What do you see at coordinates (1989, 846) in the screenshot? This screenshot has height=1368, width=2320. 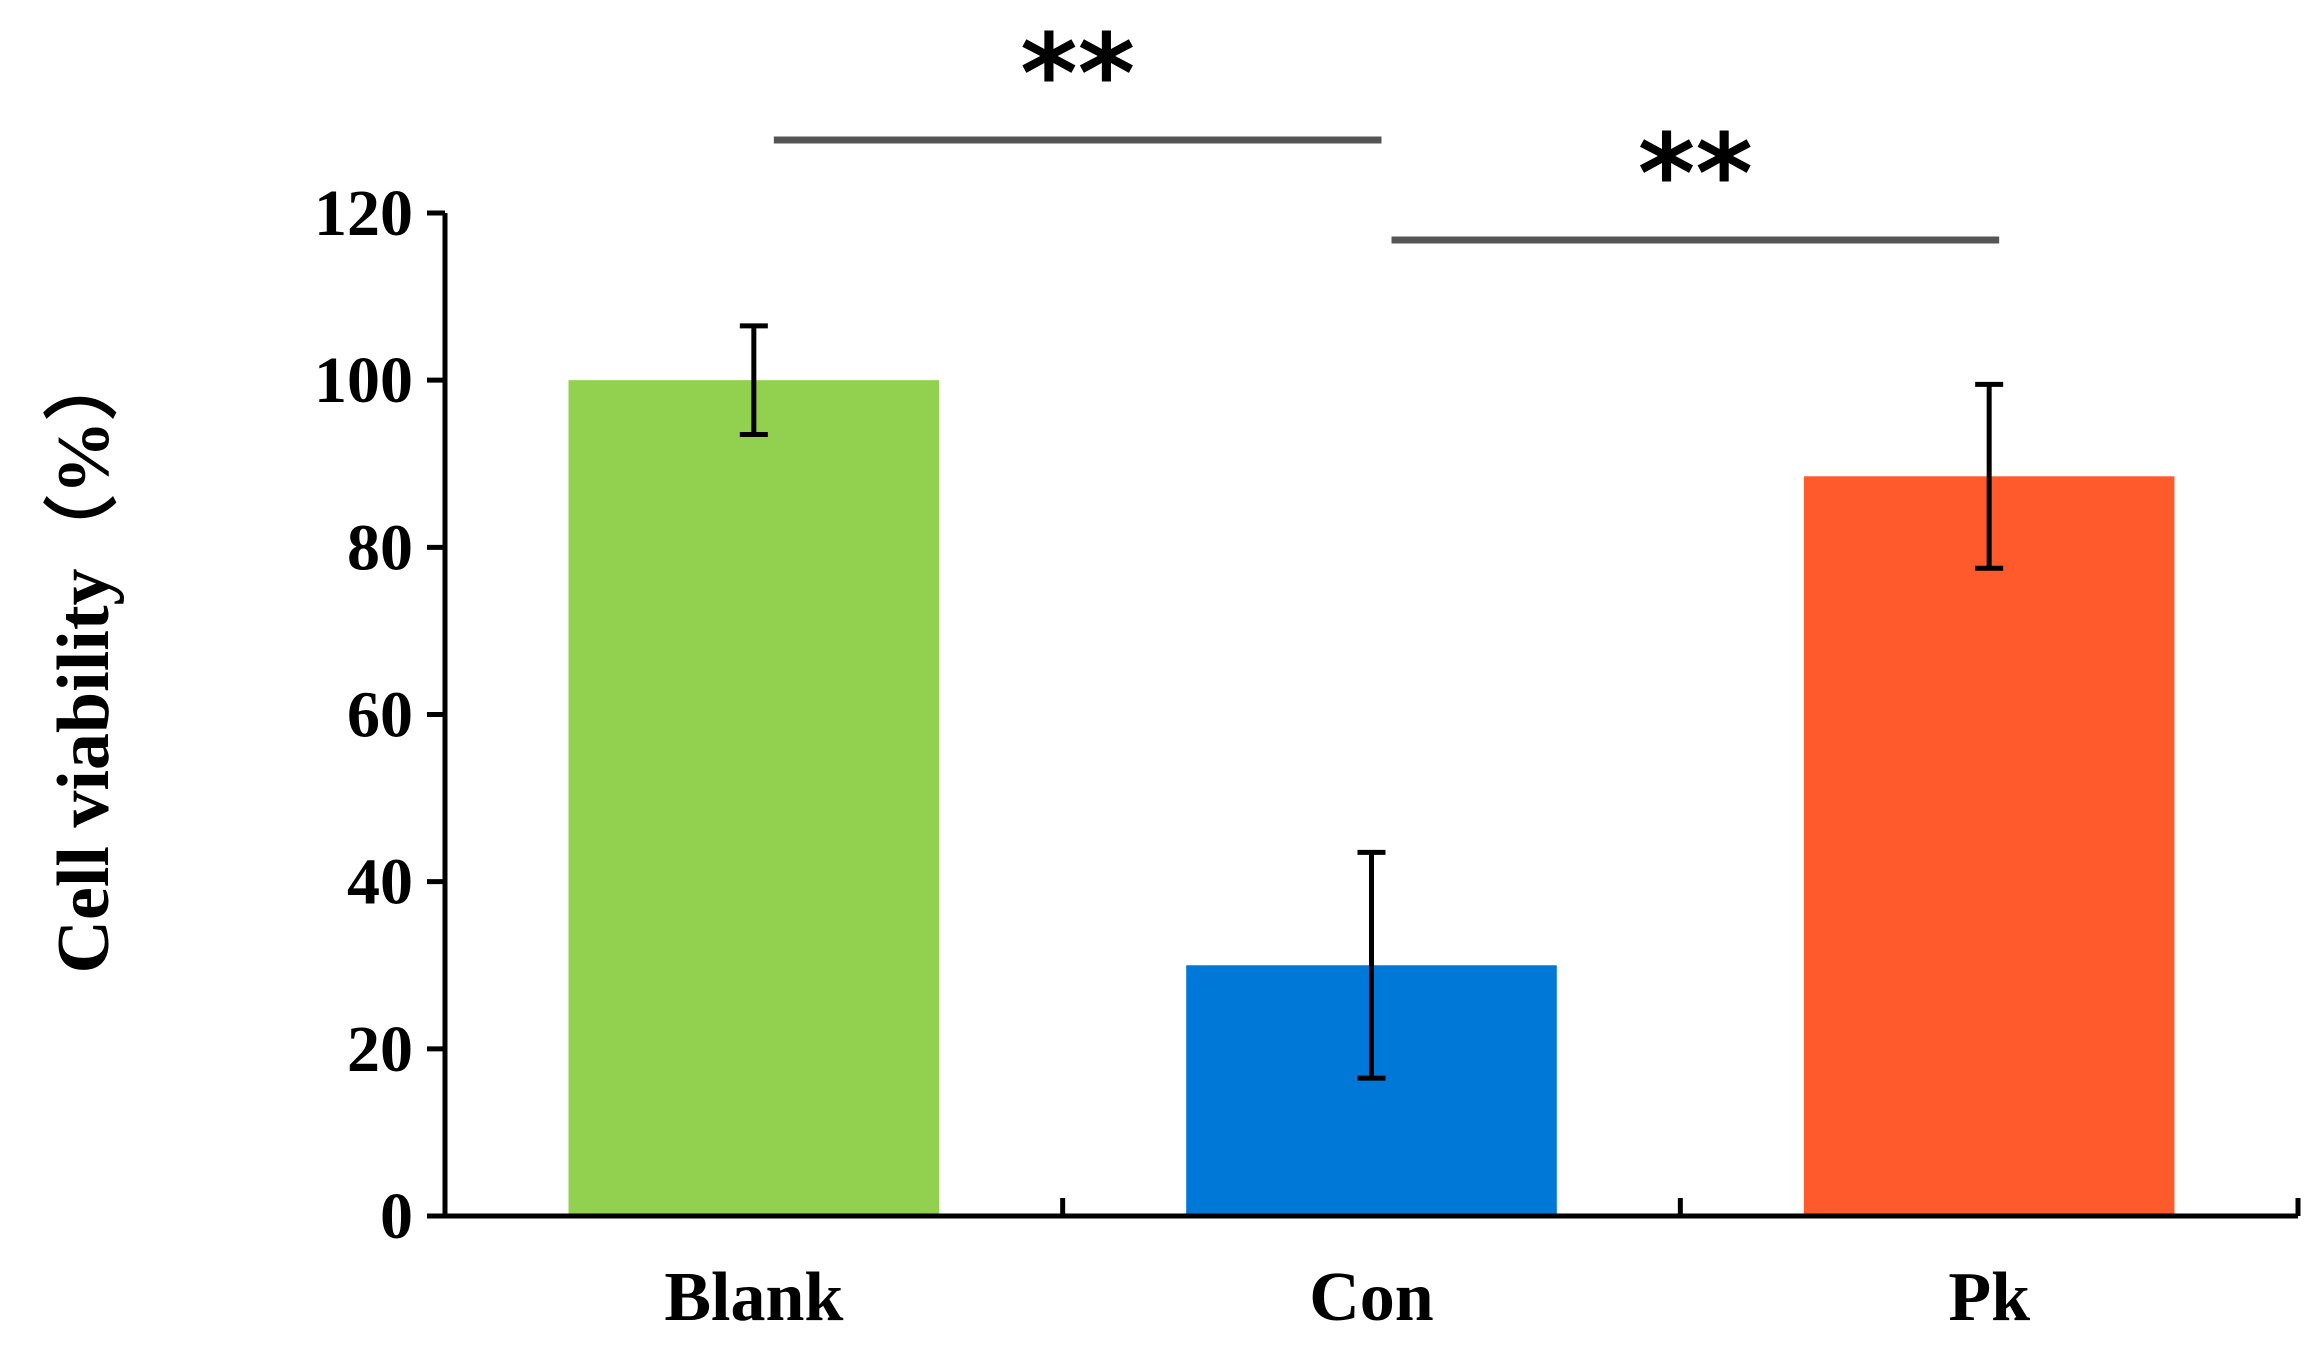 I see `bar-pk` at bounding box center [1989, 846].